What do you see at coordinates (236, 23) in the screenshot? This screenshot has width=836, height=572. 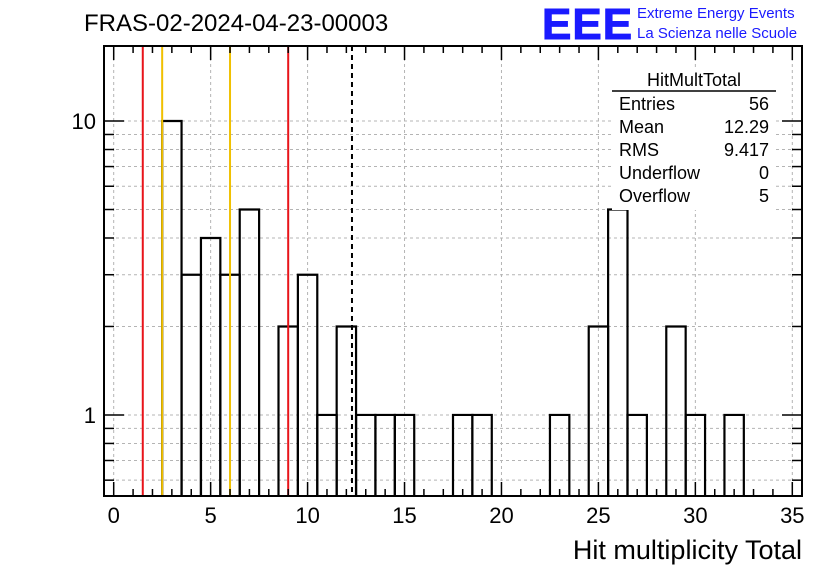 I see `chart-title: FRAS-02-2024-04-23-00003` at bounding box center [236, 23].